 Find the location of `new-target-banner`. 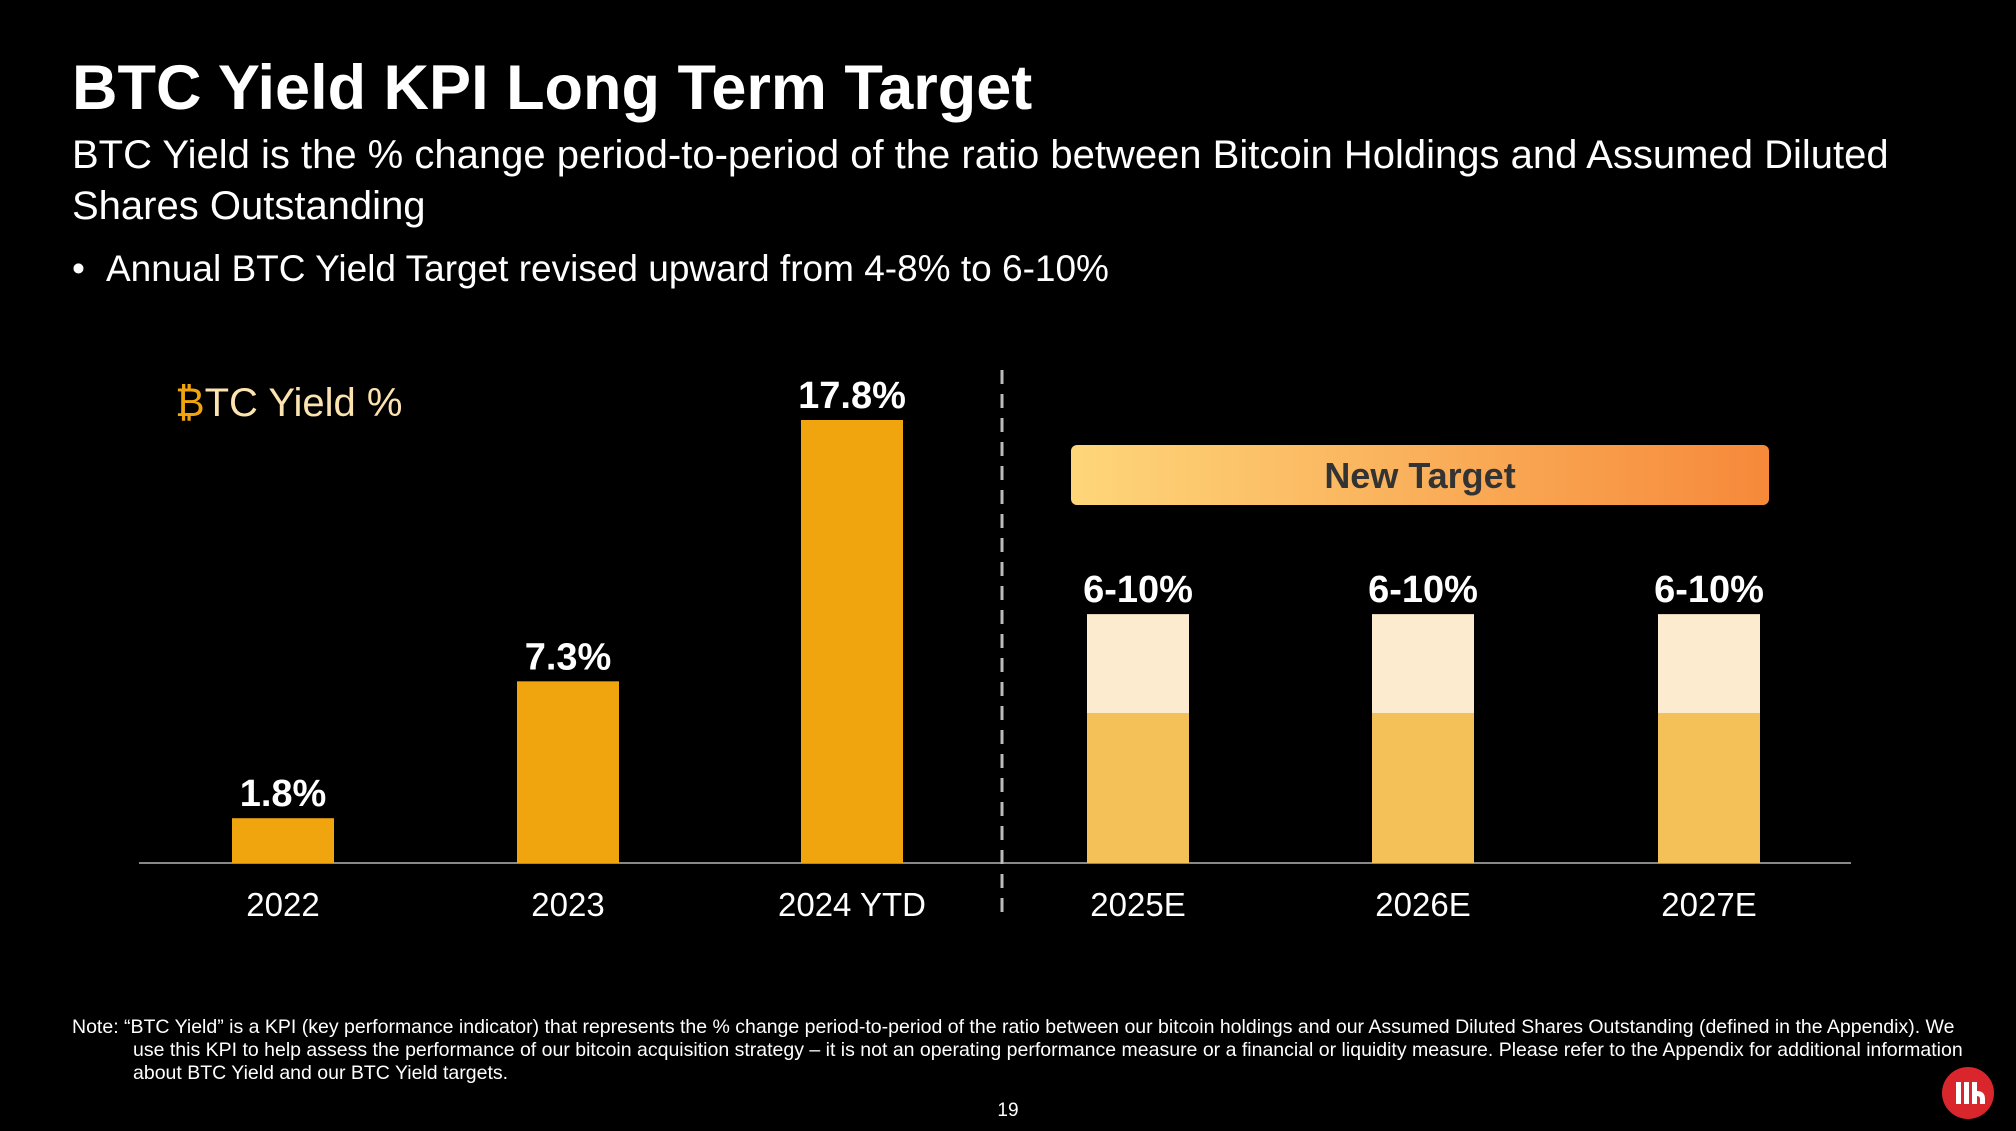

new-target-banner is located at coordinates (1420, 475).